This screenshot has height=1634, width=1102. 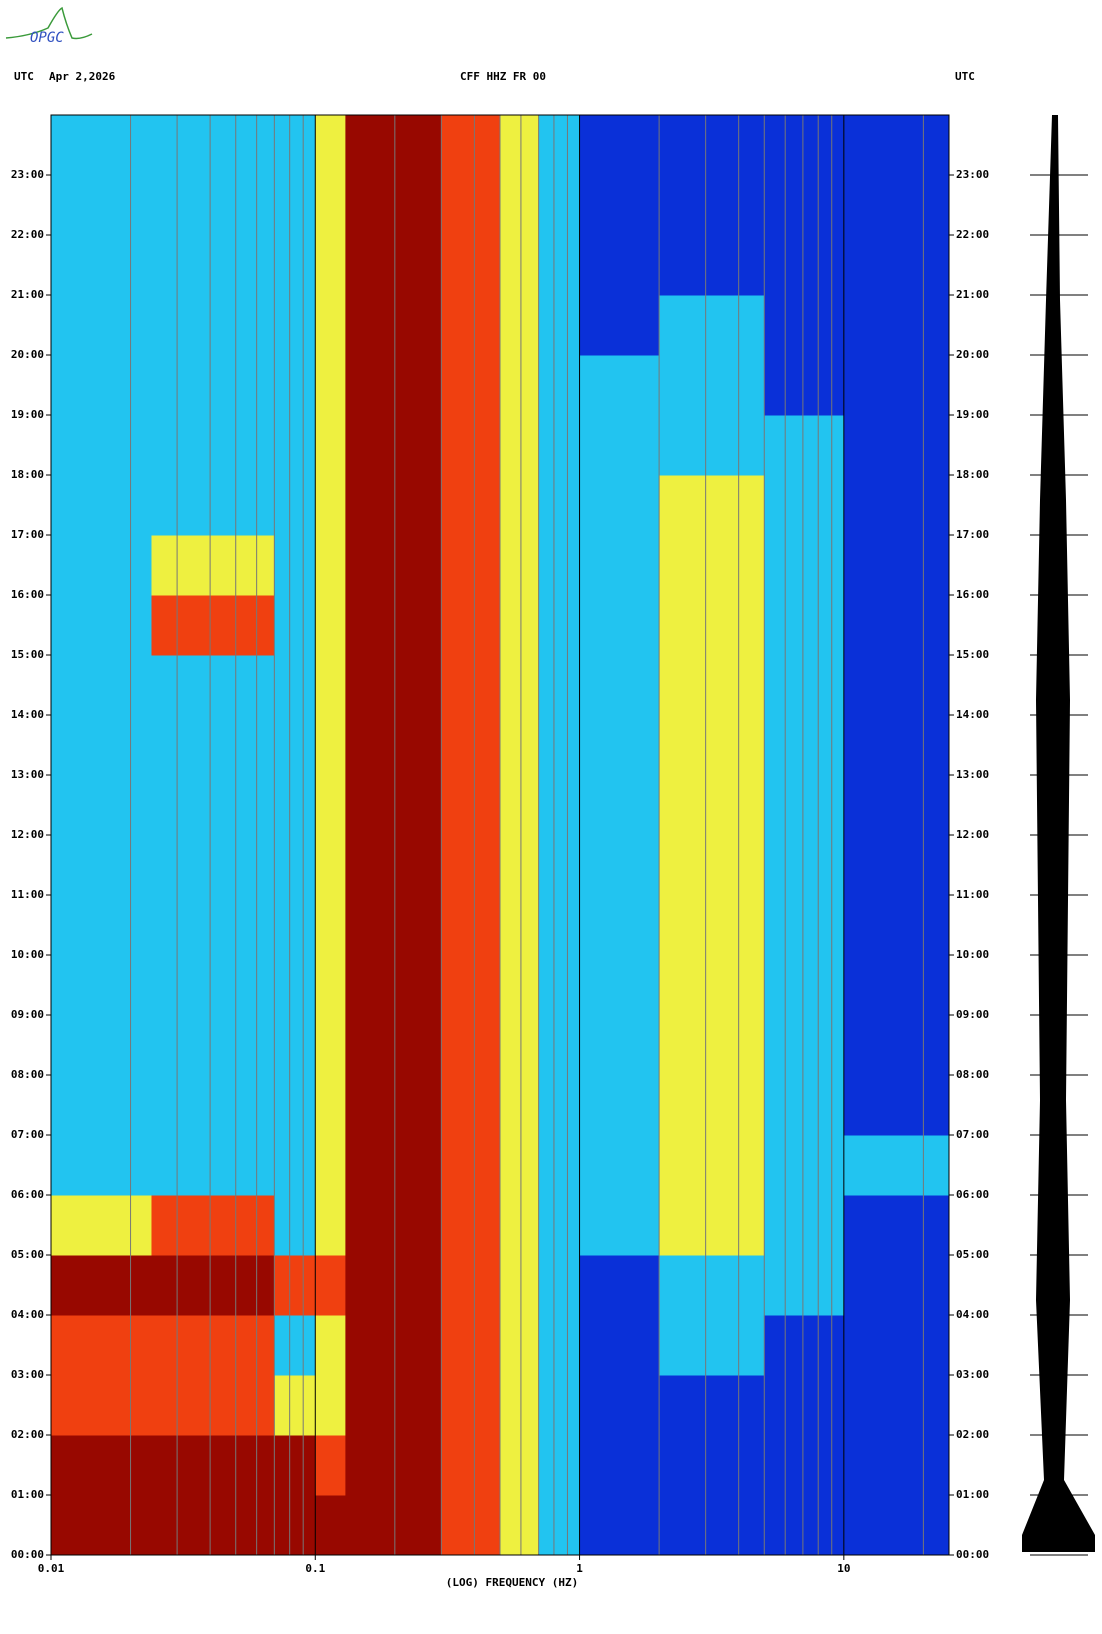 What do you see at coordinates (27, 954) in the screenshot?
I see `y-tick-label: 10:00` at bounding box center [27, 954].